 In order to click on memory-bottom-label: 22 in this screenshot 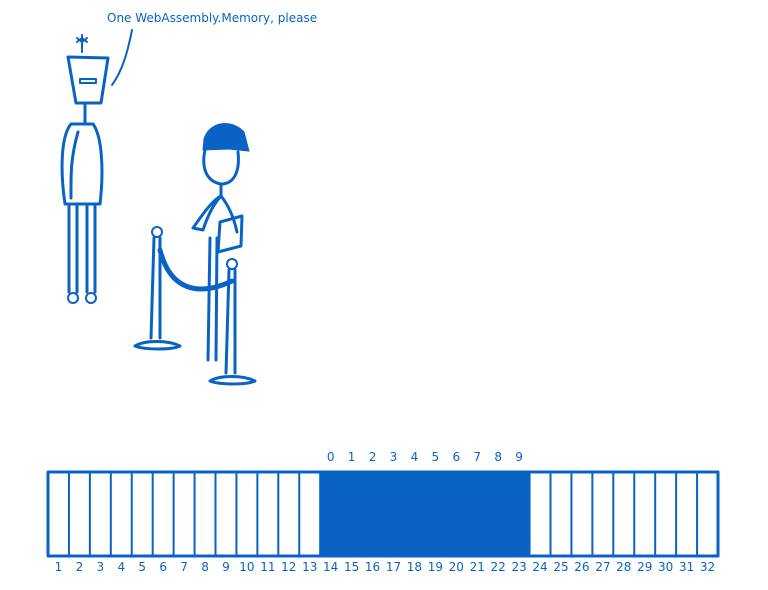, I will do `click(498, 567)`.